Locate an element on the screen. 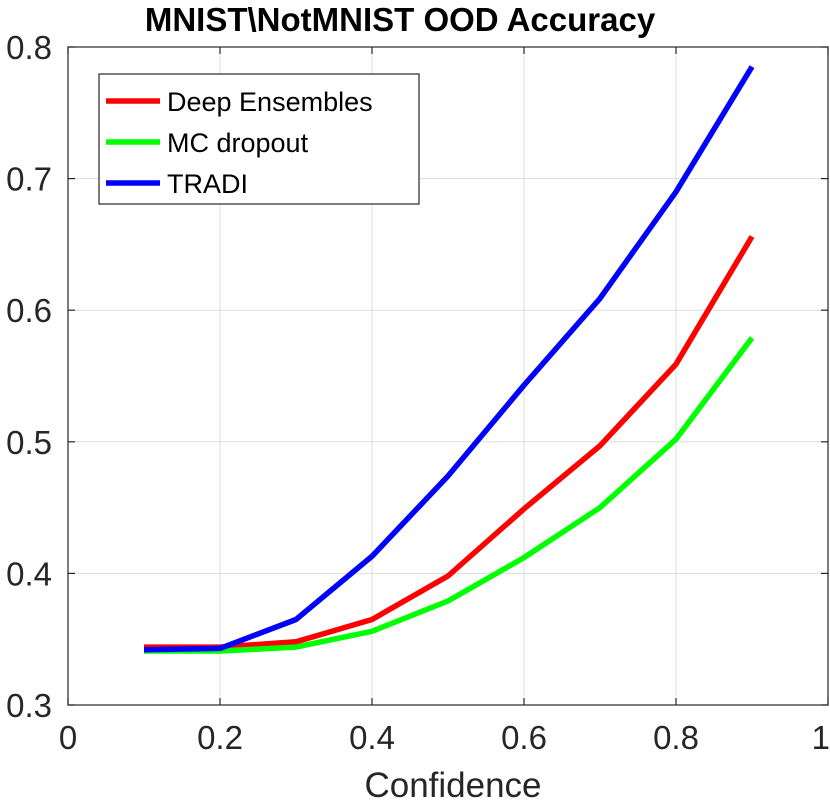  x-tick-label: 0 is located at coordinates (68, 737).